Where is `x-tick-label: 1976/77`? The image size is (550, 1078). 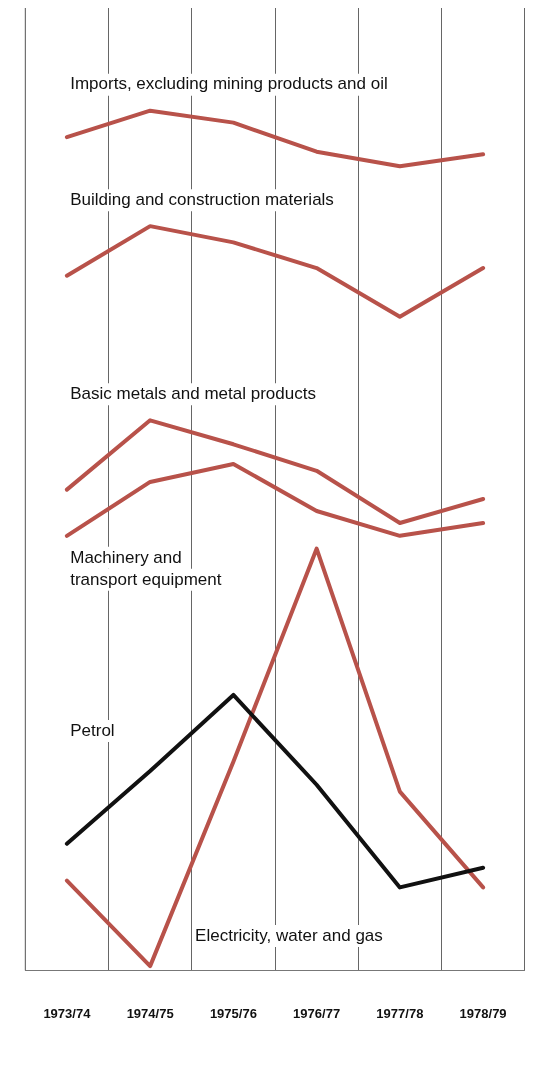 x-tick-label: 1976/77 is located at coordinates (317, 1013).